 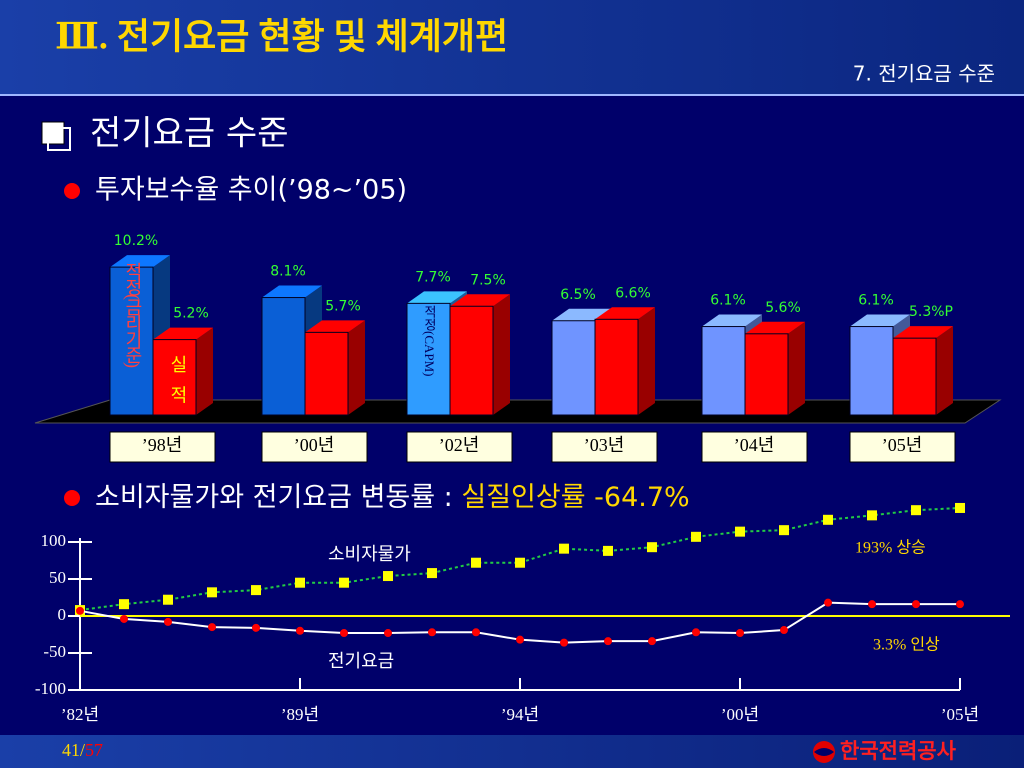 I want to click on section-title: 전기요금 수준, so click(x=189, y=134).